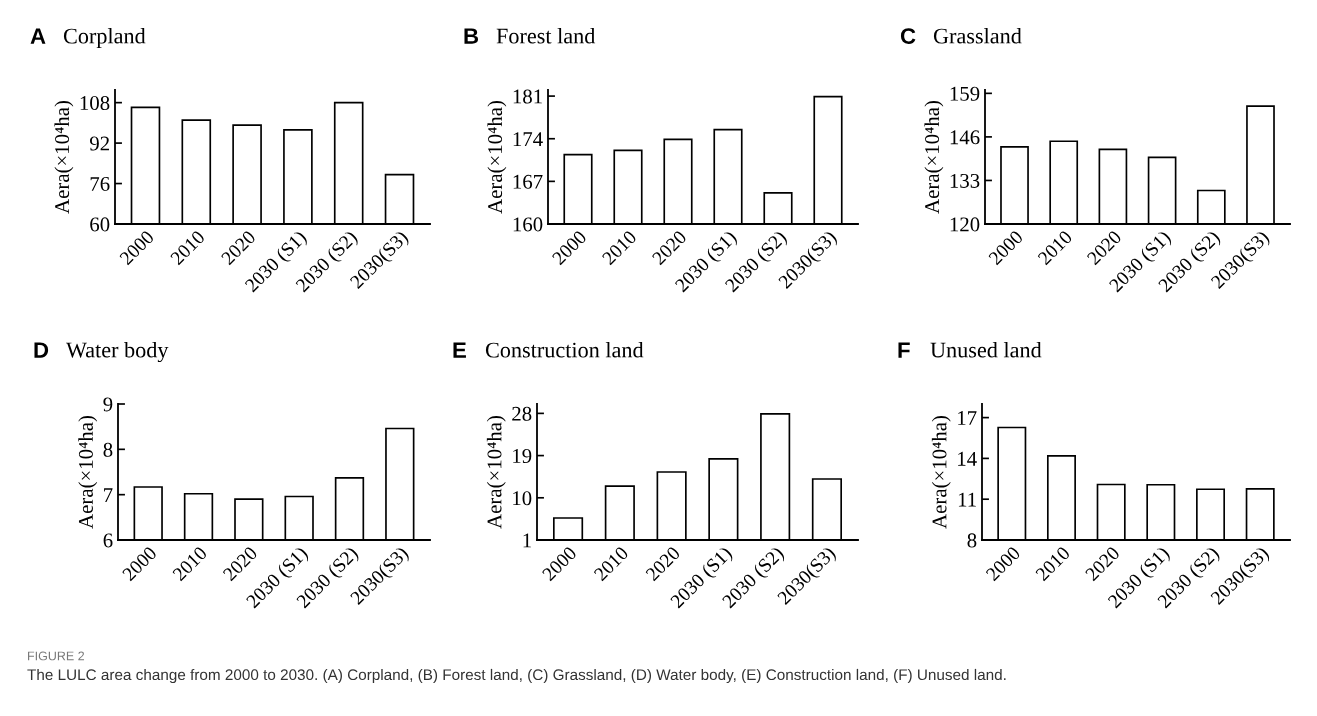 This screenshot has height=716, width=1317. I want to click on chart-title: Forest land, so click(546, 35).